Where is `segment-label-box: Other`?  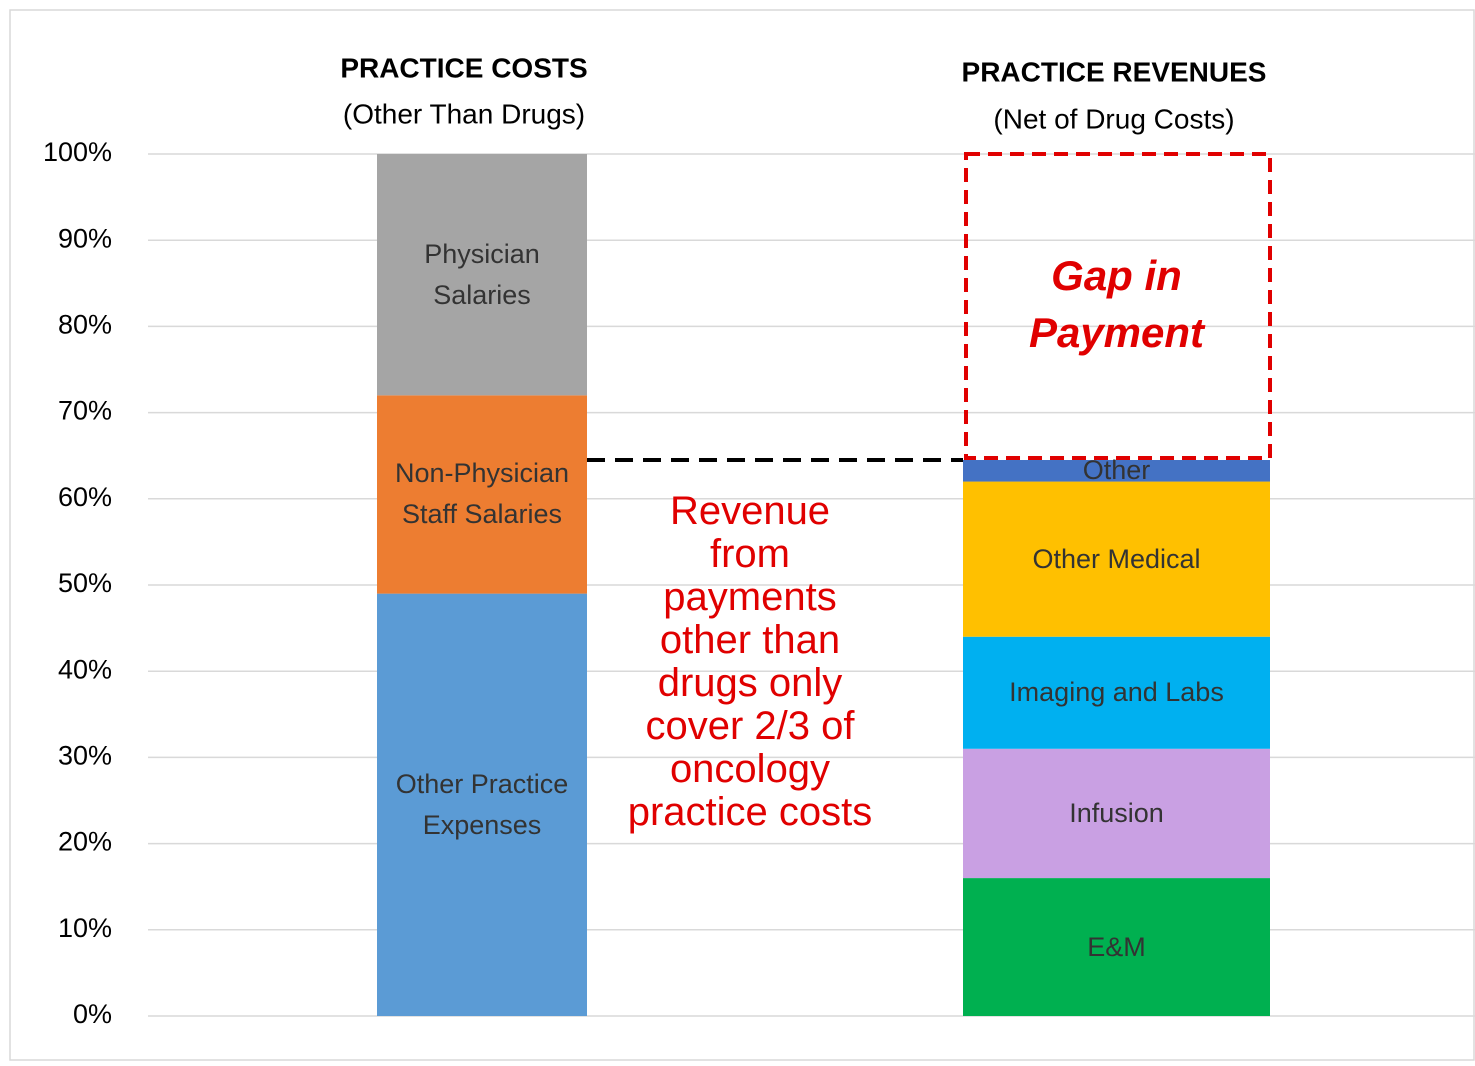
segment-label-box: Other is located at coordinates (1116, 470).